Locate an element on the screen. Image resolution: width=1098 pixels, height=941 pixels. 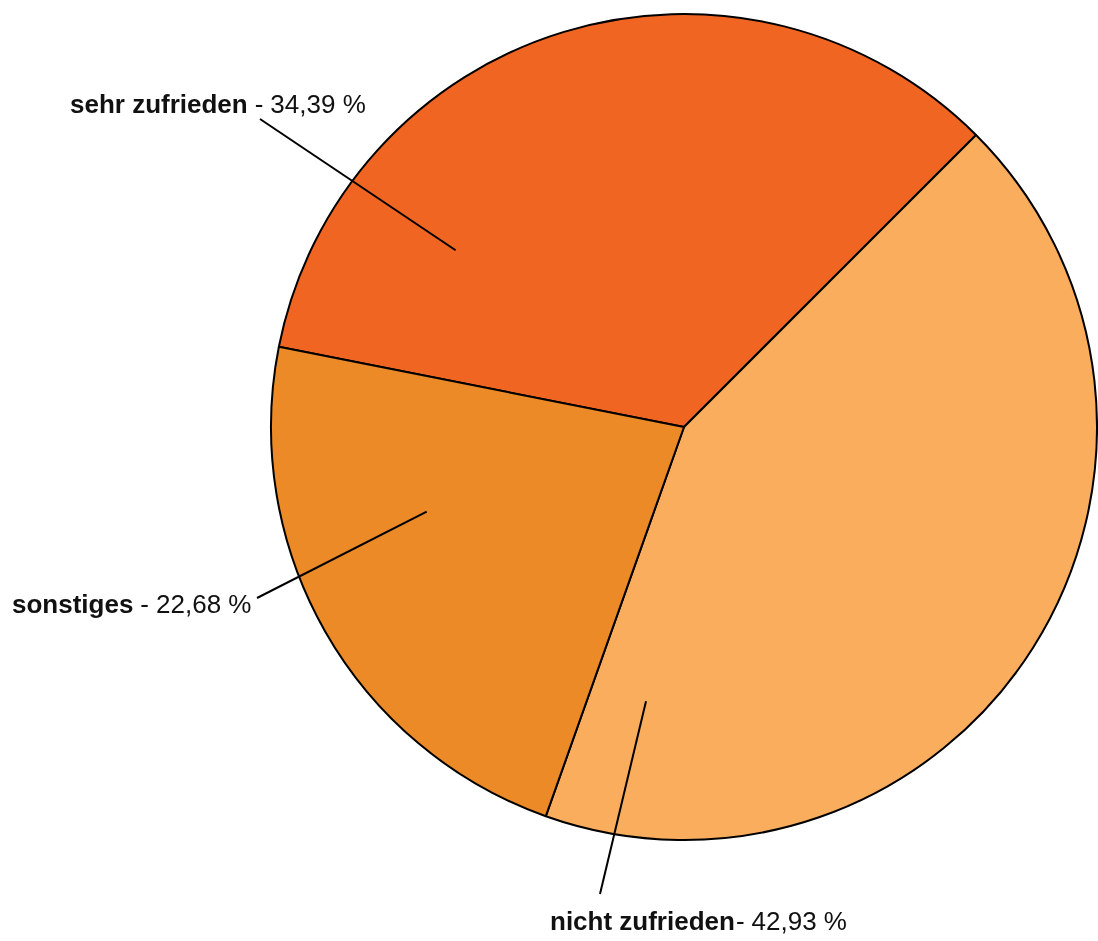
data-label: 42,93 % is located at coordinates (799, 921).